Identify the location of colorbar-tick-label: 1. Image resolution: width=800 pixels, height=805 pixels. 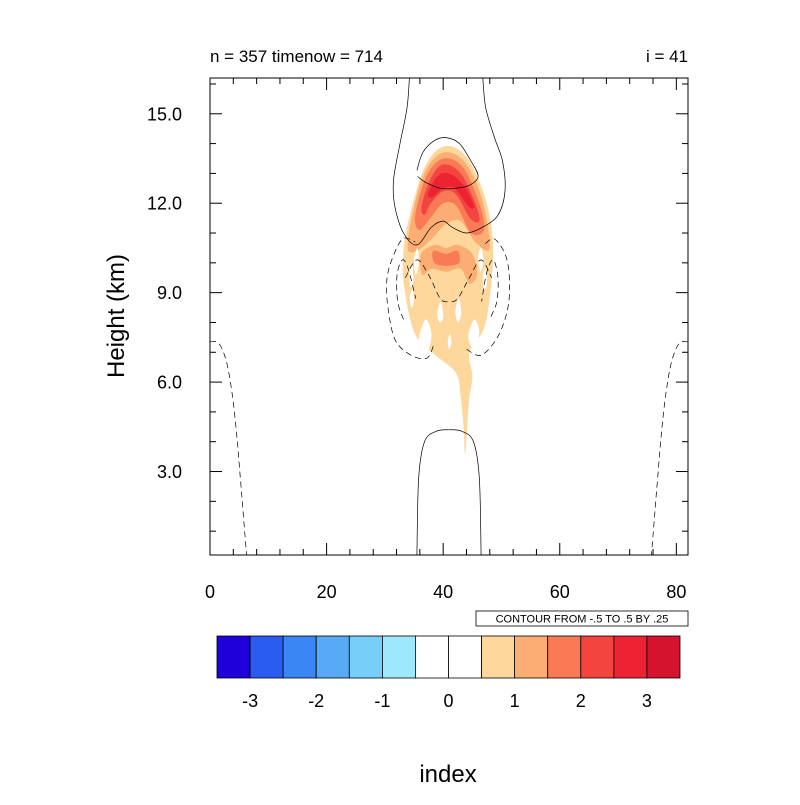
(515, 701).